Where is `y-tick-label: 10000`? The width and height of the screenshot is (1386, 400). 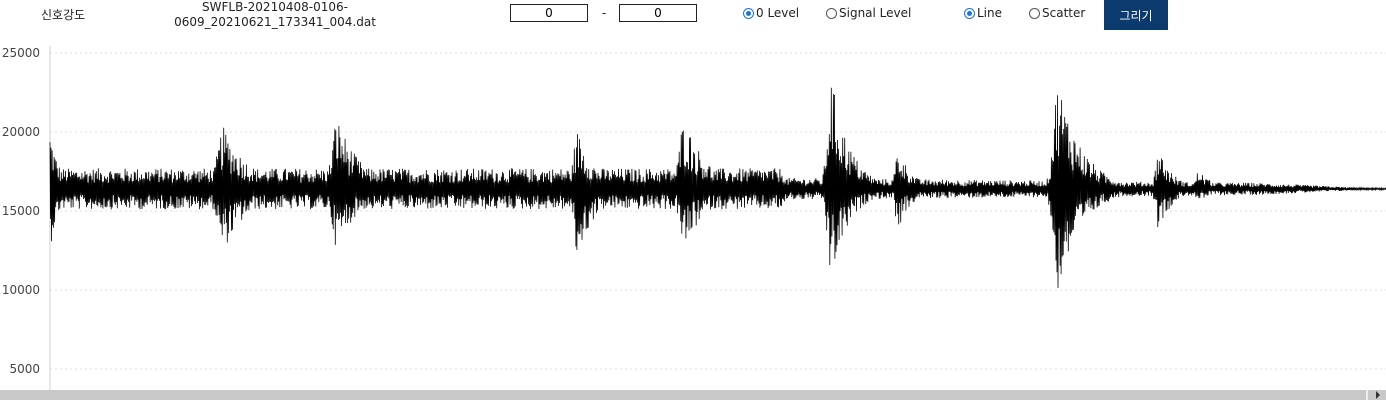 y-tick-label: 10000 is located at coordinates (21, 290).